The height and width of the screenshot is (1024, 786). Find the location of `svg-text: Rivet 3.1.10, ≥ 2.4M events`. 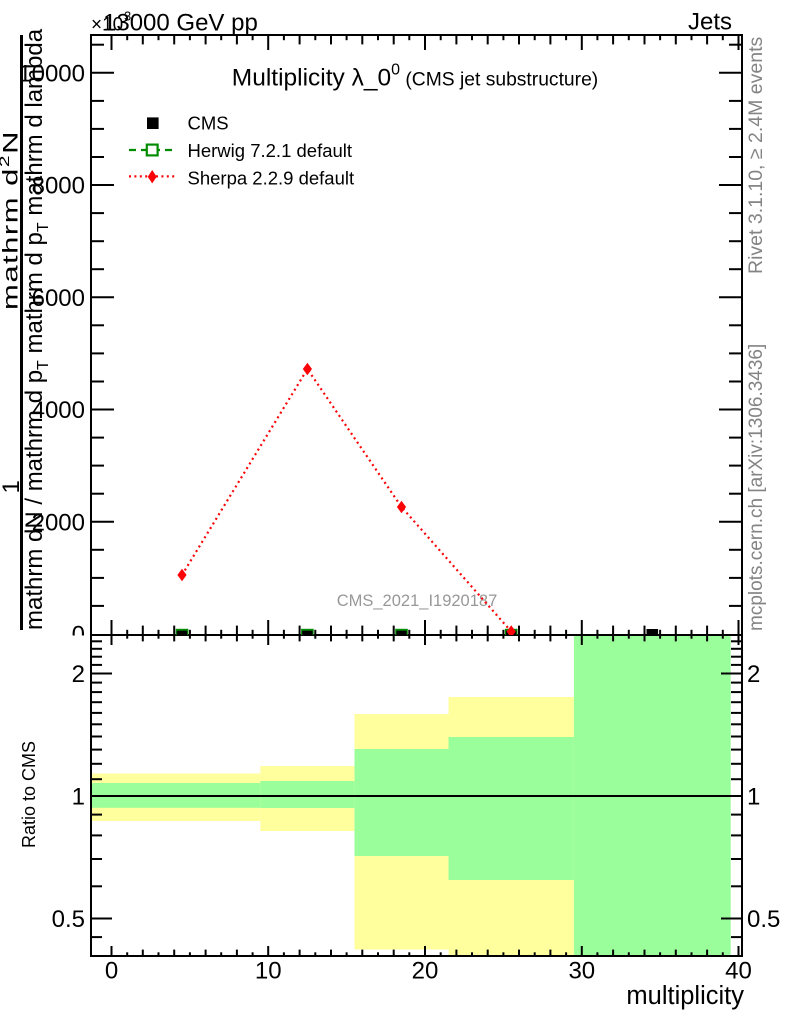

svg-text: Rivet 3.1.10, ≥ 2.4M events is located at coordinates (756, 155).